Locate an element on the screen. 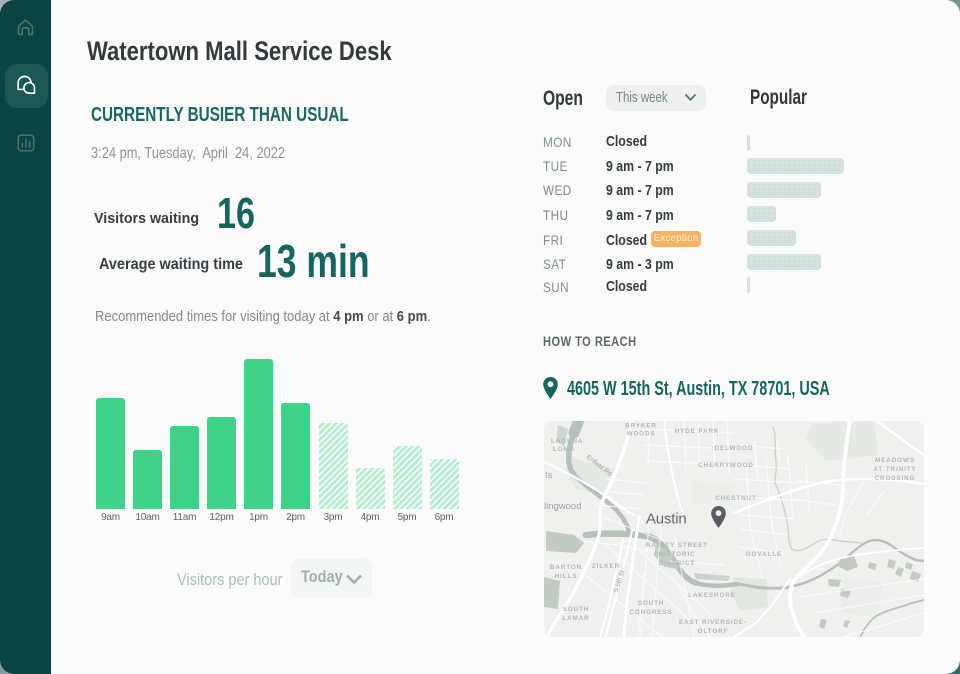 The image size is (960, 674). svg-text: EAST RIVERSIDE- is located at coordinates (713, 622).